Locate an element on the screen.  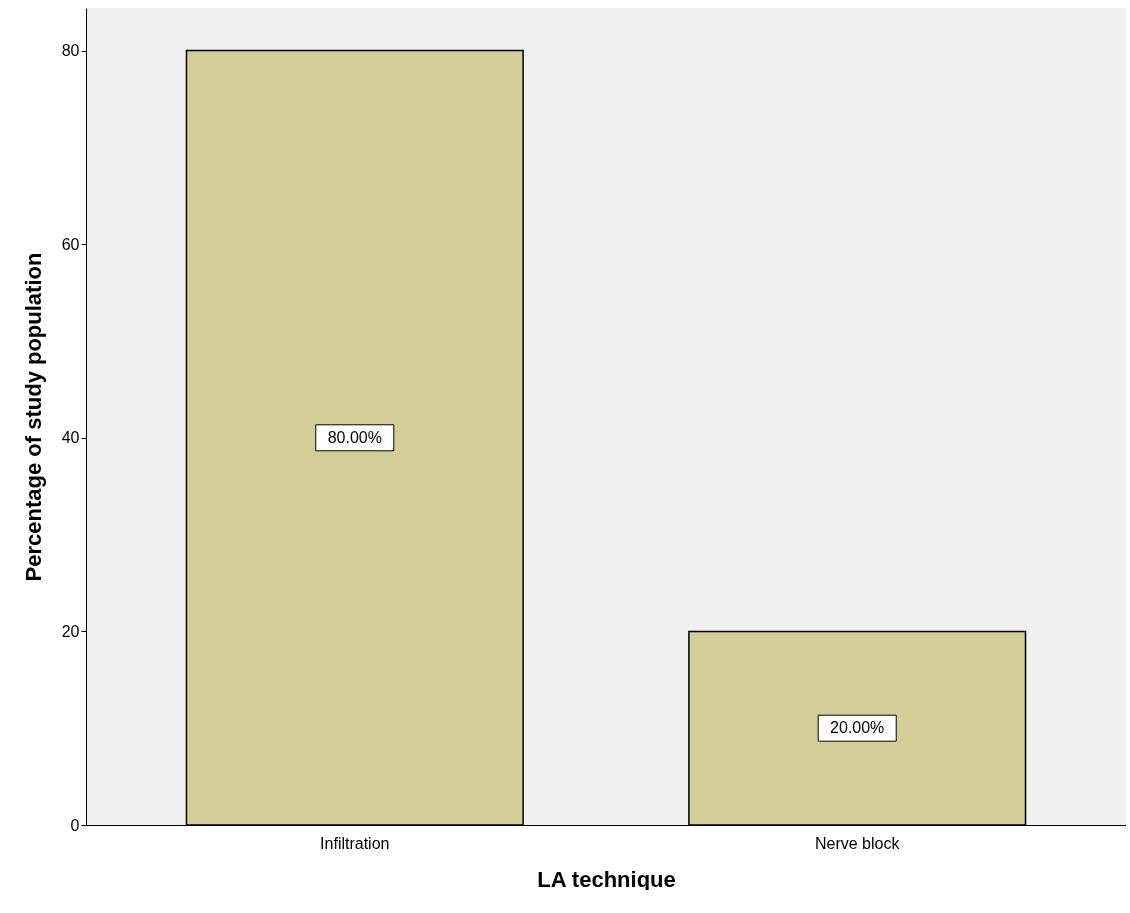
data-label: 80.00% is located at coordinates (354, 437).